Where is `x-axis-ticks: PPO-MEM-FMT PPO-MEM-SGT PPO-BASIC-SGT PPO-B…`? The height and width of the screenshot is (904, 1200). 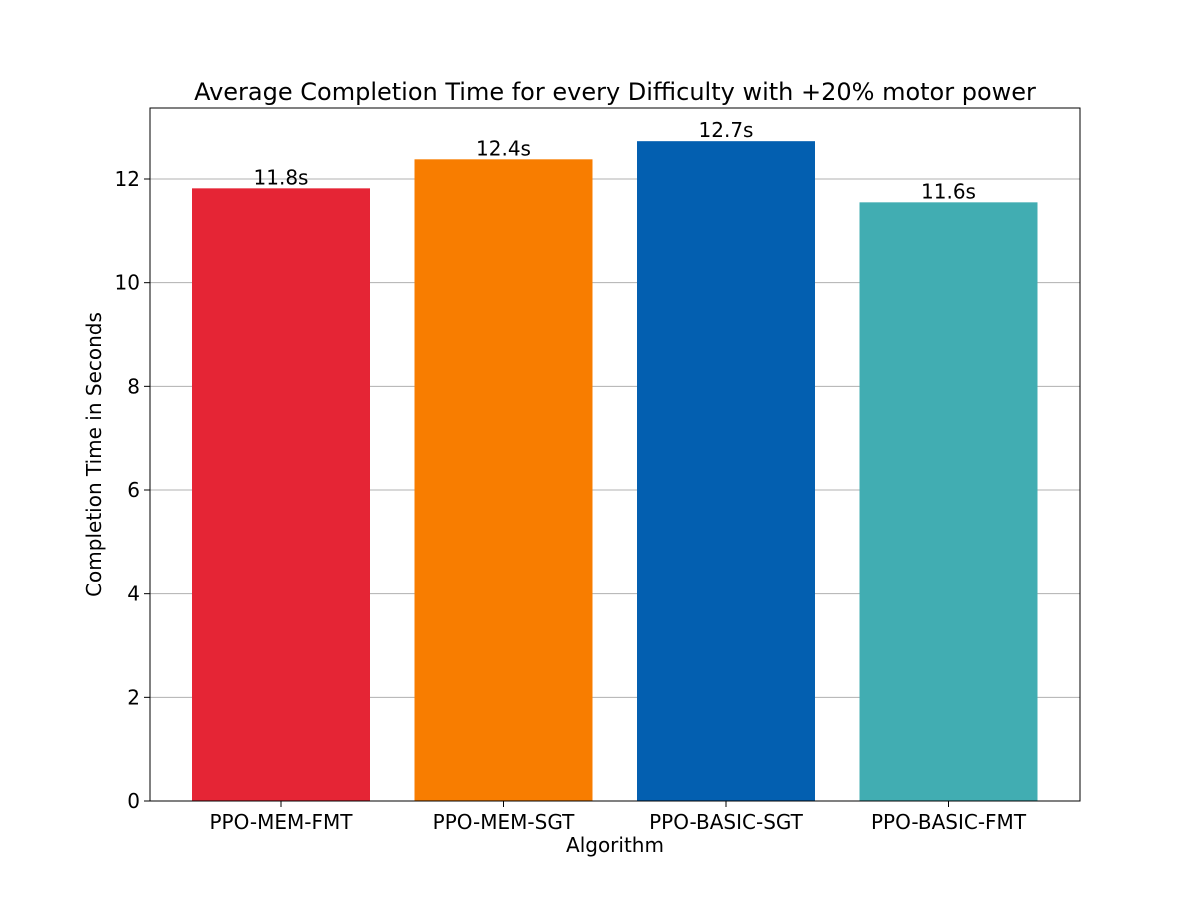
x-axis-ticks: PPO-MEM-FMT PPO-MEM-SGT PPO-BASIC-SGT PPO-B… is located at coordinates (618, 817).